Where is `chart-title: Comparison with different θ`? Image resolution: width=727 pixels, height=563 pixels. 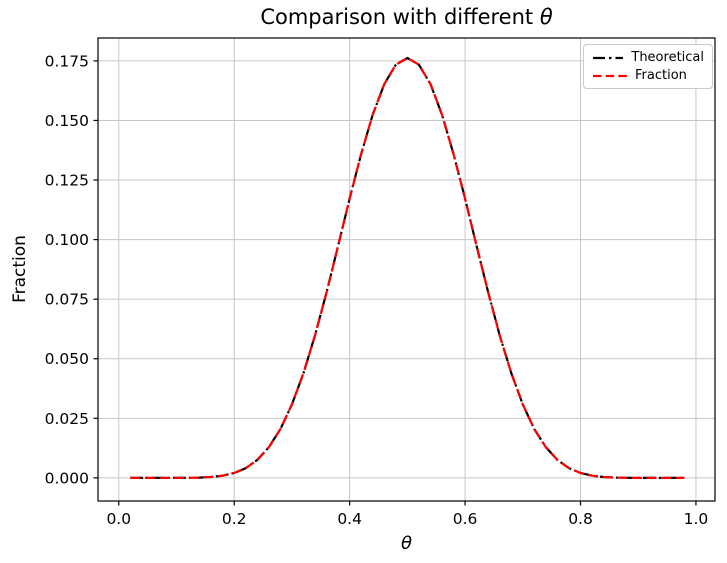 chart-title: Comparison with different θ is located at coordinates (406, 17).